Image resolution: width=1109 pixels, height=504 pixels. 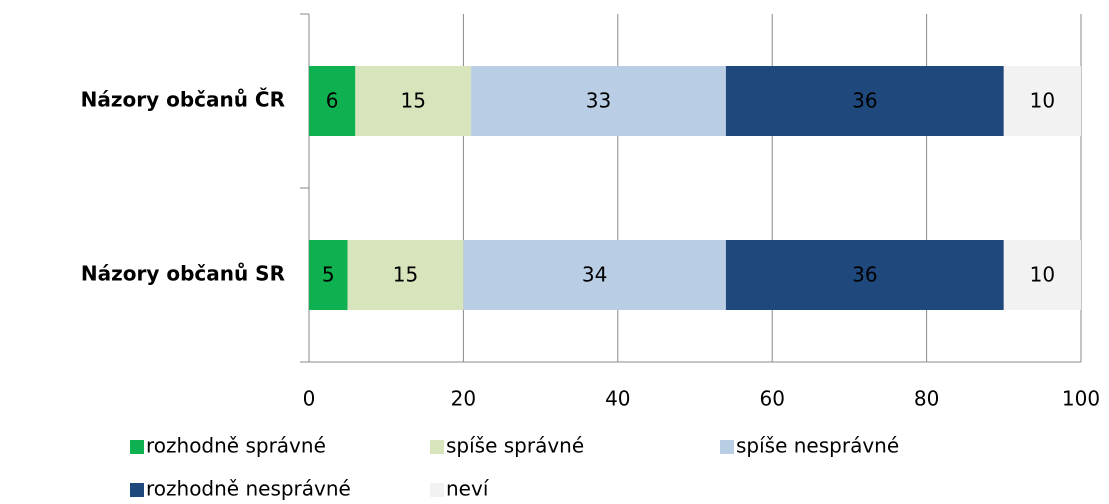 What do you see at coordinates (309, 399) in the screenshot?
I see `x-tick-label: 0` at bounding box center [309, 399].